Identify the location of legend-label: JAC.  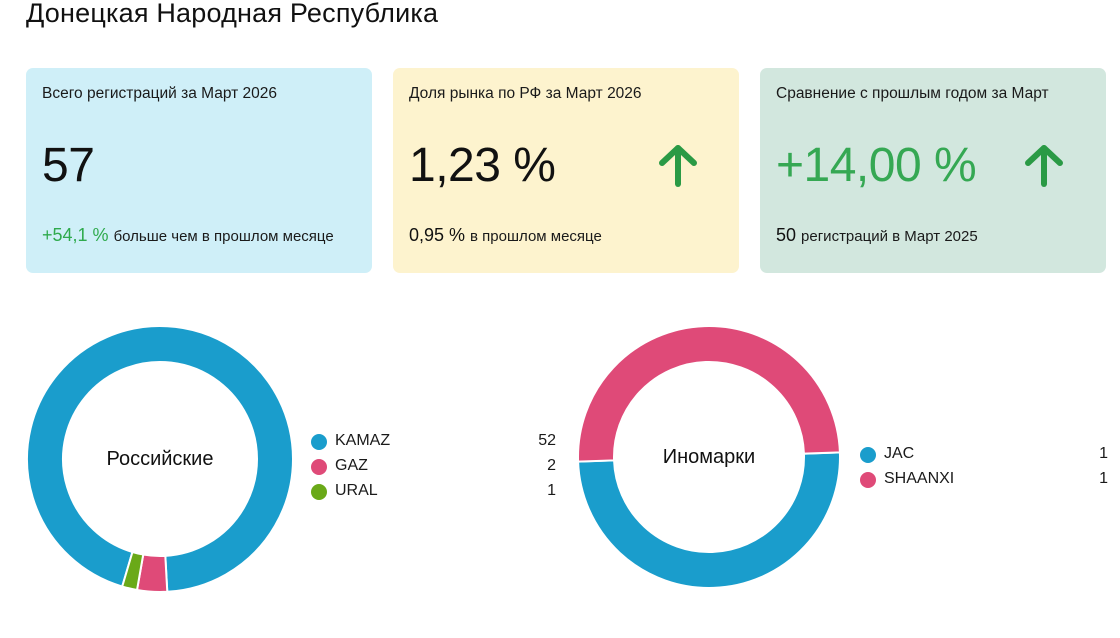
(899, 453).